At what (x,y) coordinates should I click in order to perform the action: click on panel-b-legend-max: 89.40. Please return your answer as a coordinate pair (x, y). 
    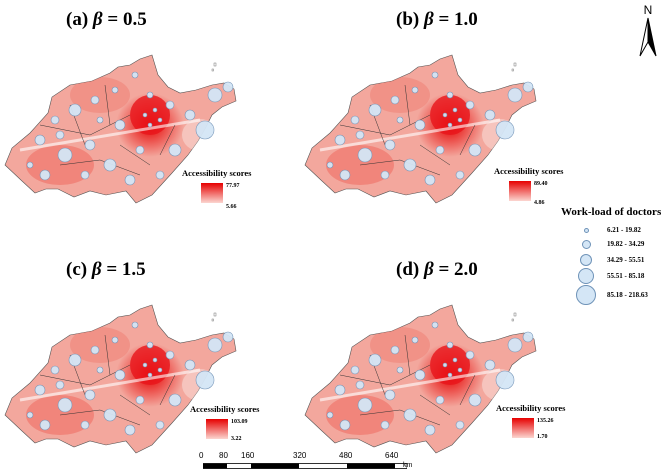
    Looking at the image, I should click on (541, 184).